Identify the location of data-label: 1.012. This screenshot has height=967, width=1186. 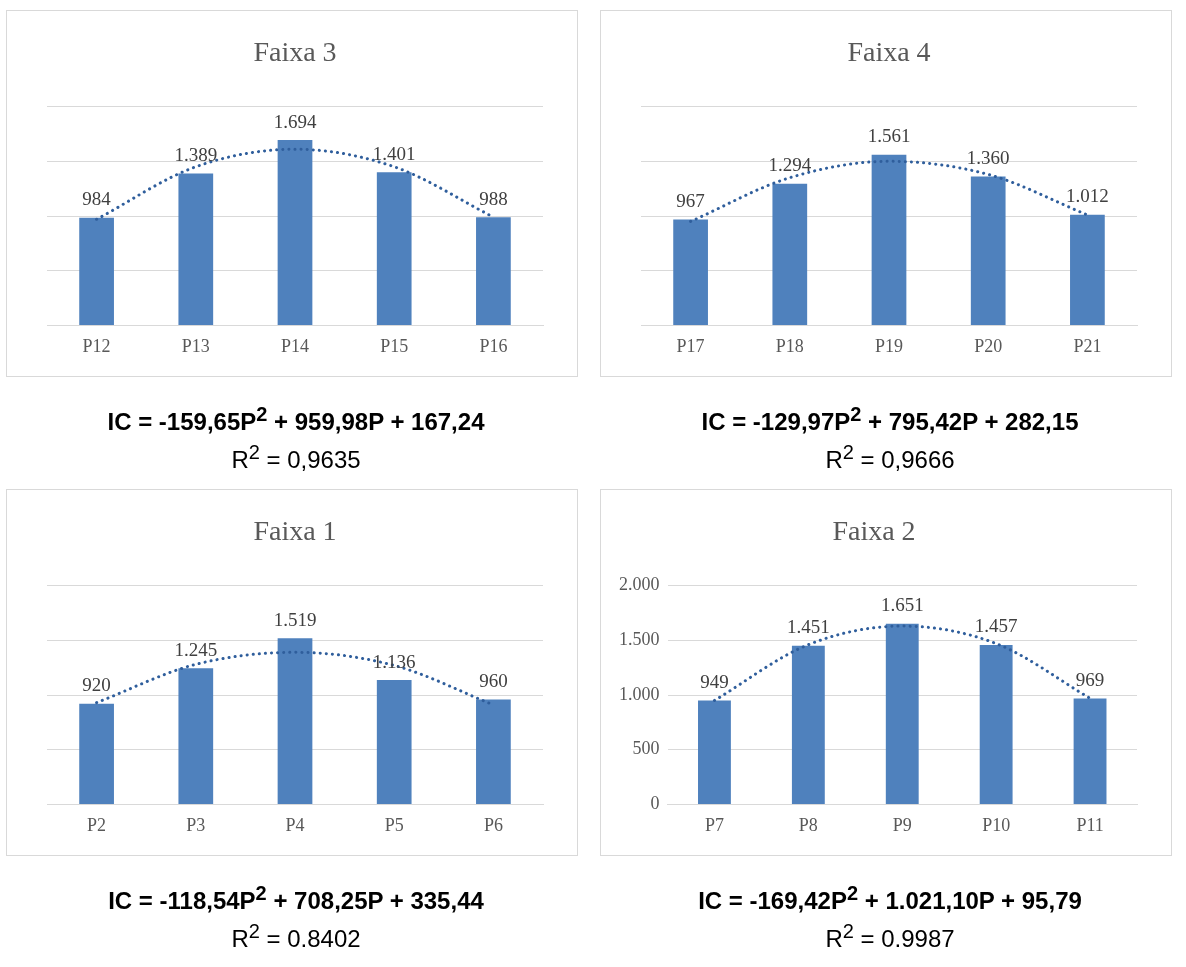
(1087, 196).